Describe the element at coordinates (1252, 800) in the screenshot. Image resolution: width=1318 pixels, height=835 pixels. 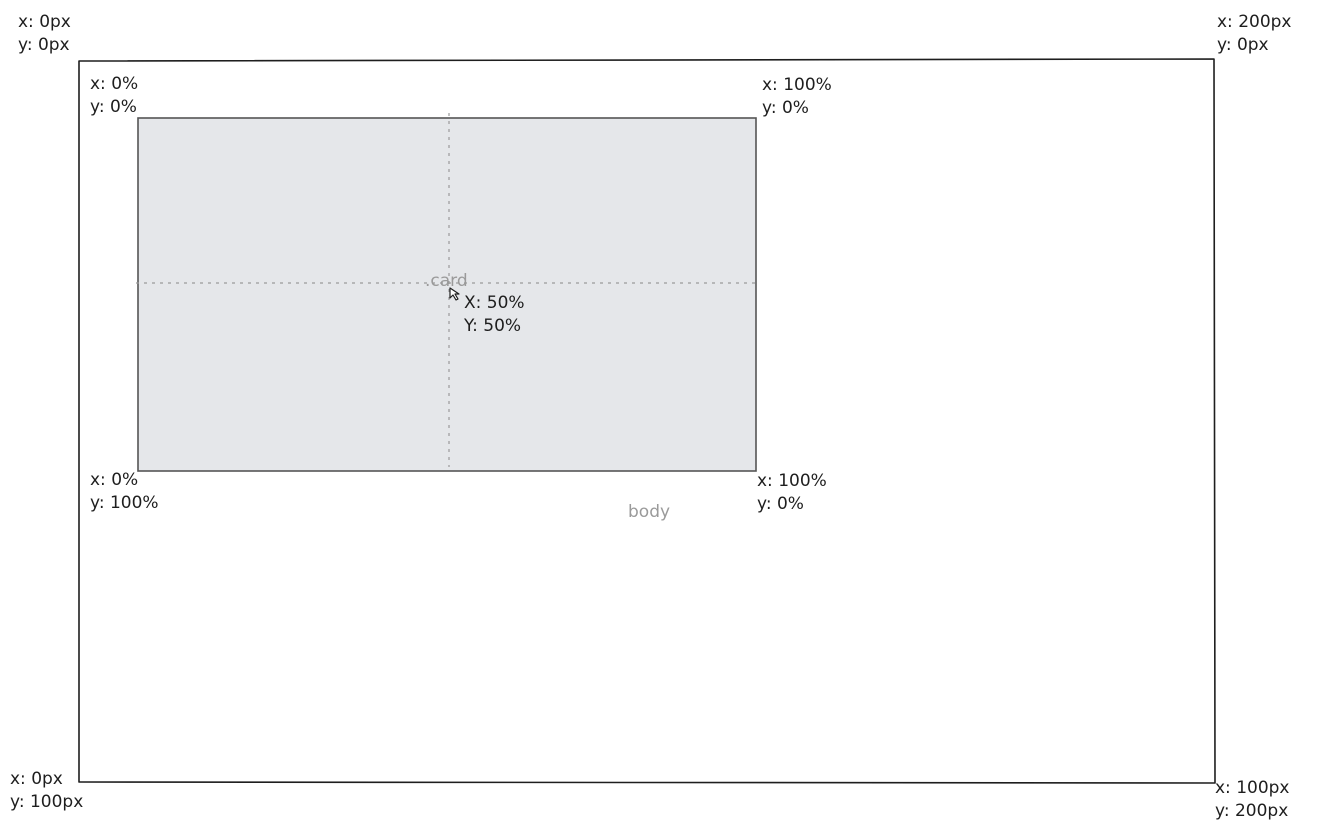
I see `body-bottom-right-label: x: 100px y: 200px` at that location.